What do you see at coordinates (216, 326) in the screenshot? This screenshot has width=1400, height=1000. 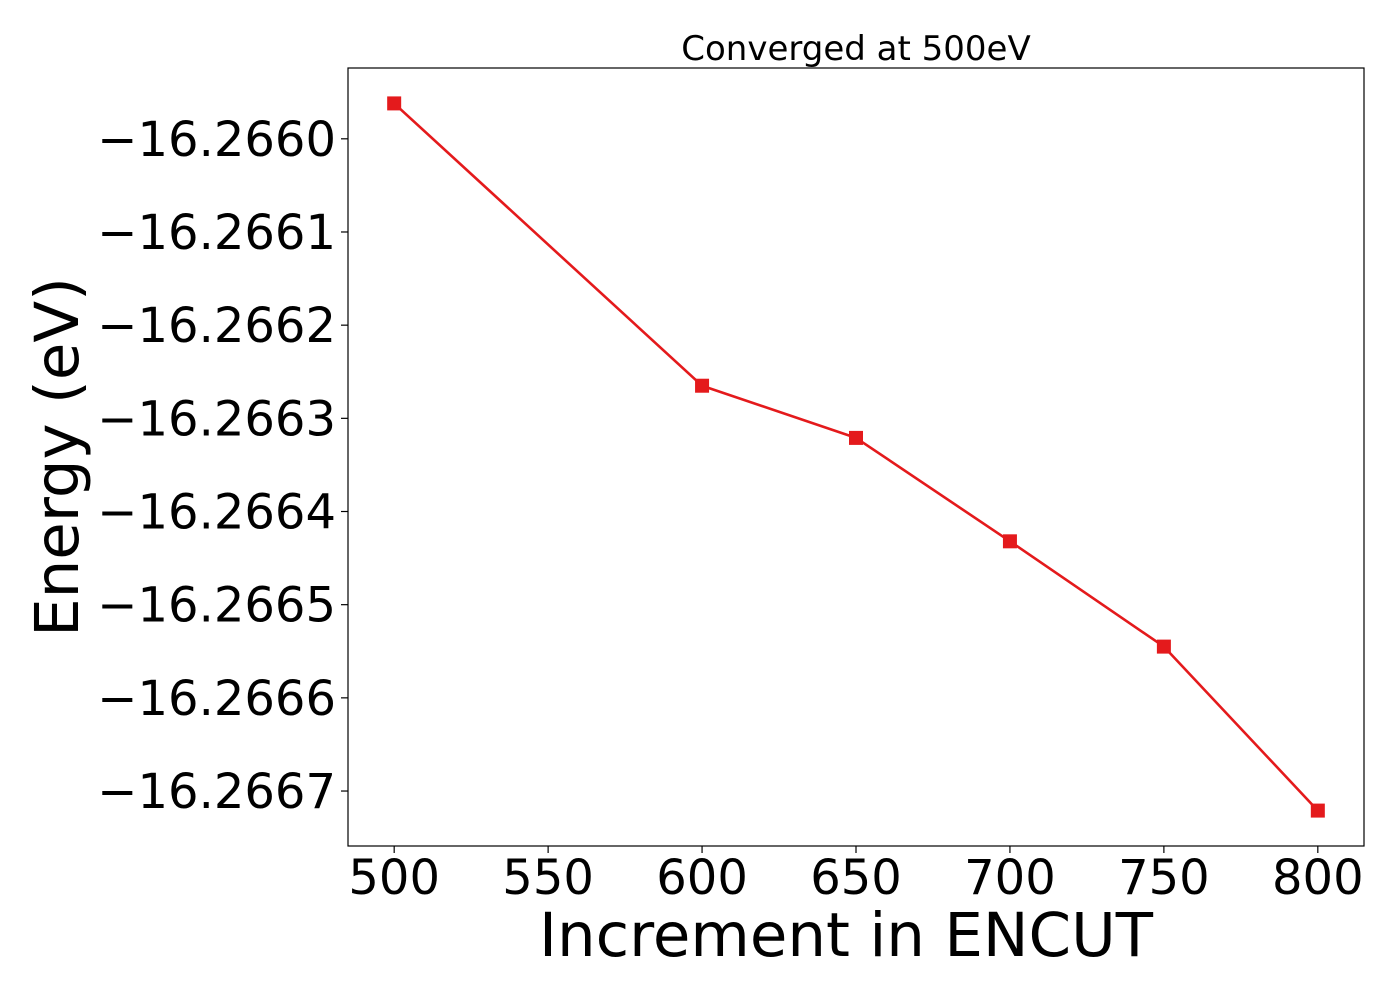 I see `y-tick-label-2: −16.2662` at bounding box center [216, 326].